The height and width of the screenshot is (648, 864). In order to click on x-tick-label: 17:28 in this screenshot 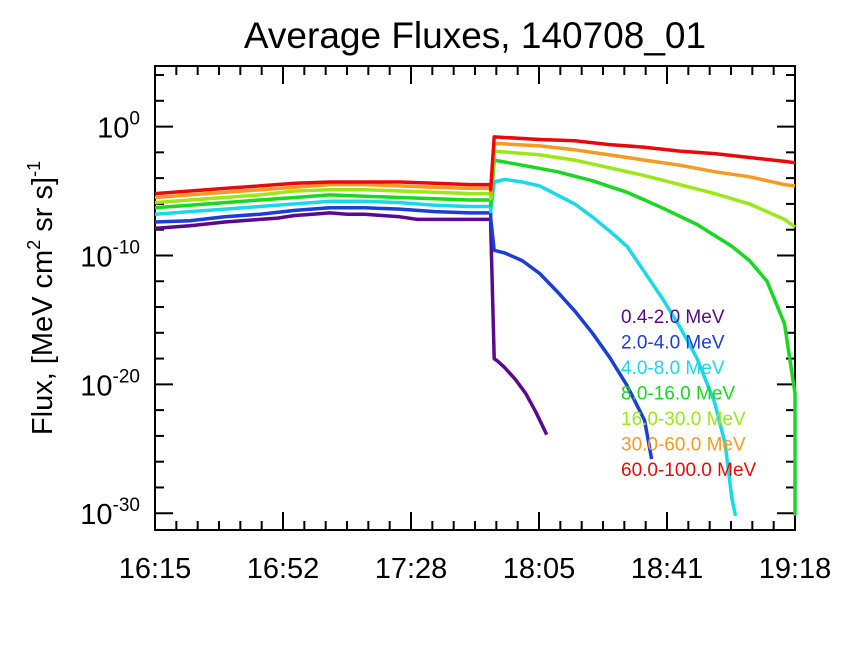, I will do `click(411, 569)`.